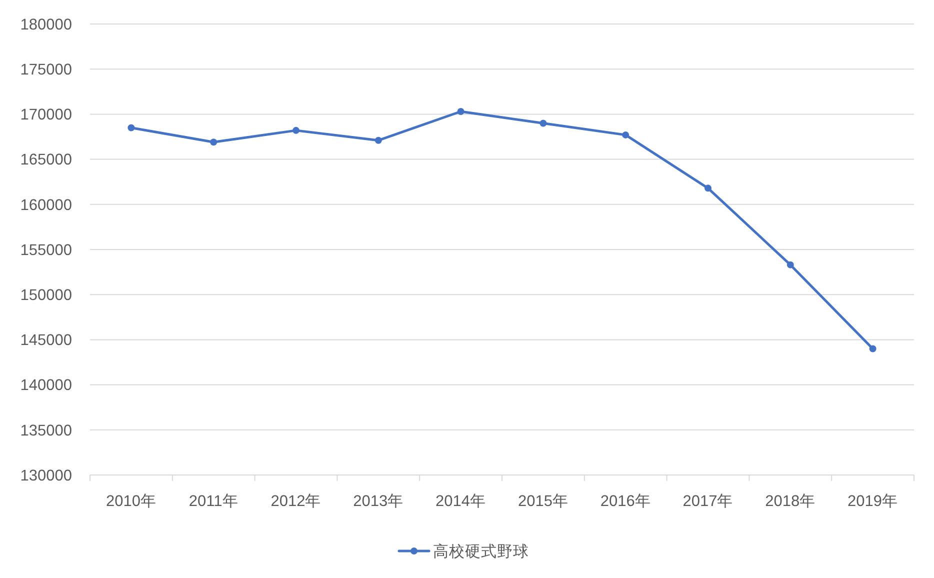 The image size is (934, 578). What do you see at coordinates (46, 295) in the screenshot?
I see `y-tick-label: 150000` at bounding box center [46, 295].